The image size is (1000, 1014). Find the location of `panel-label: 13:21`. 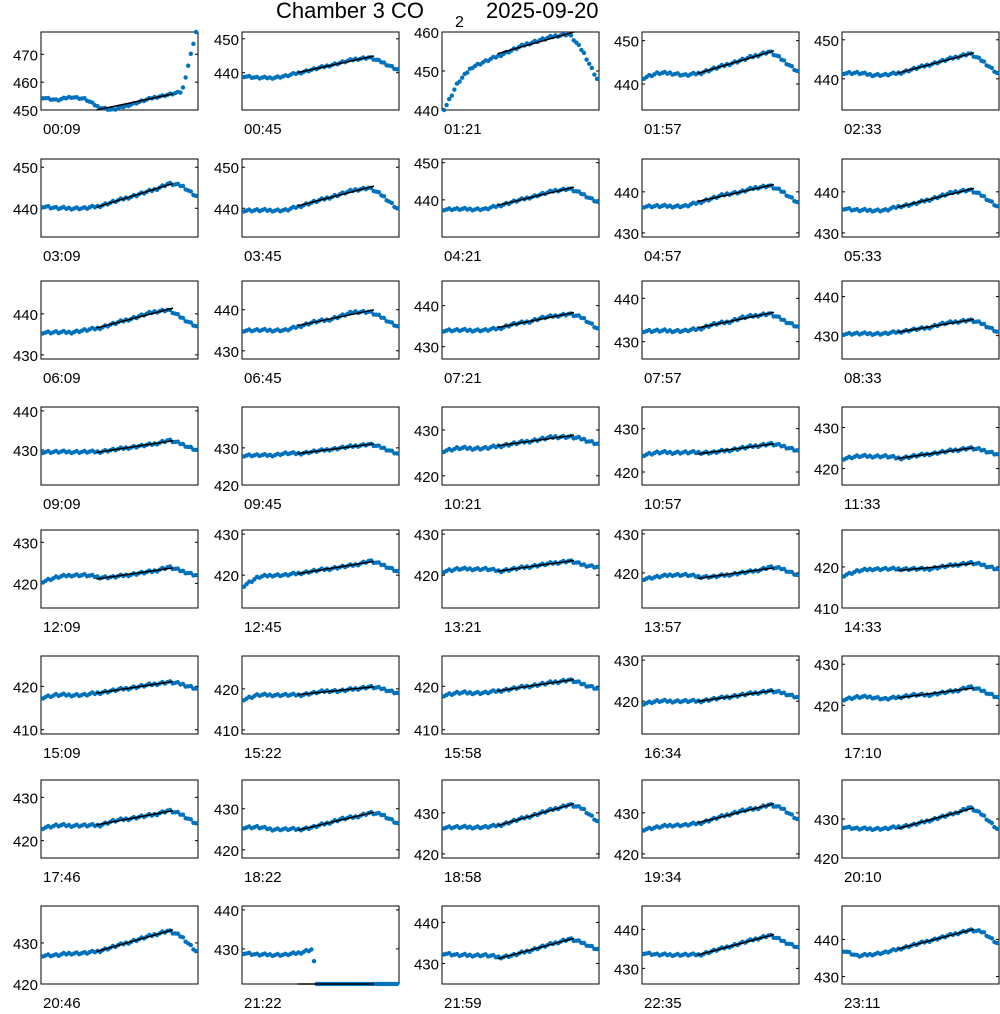

panel-label: 13:21 is located at coordinates (463, 627).